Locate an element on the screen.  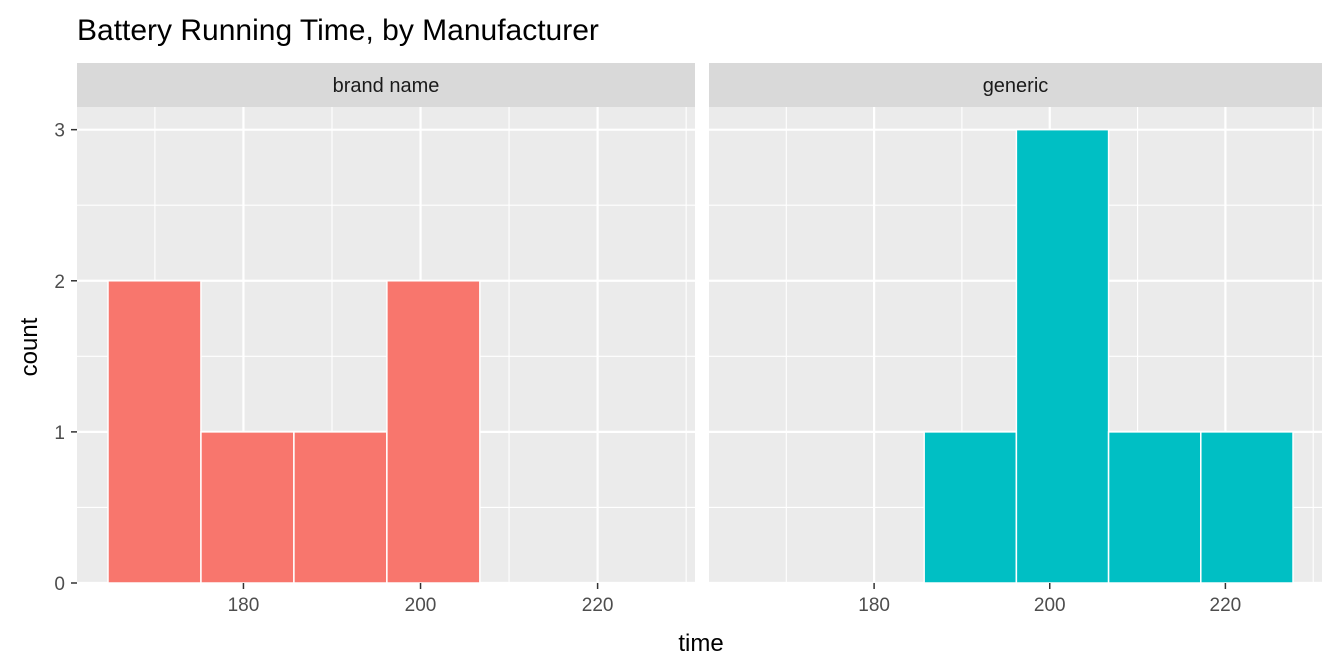
y-tick-label: 2 is located at coordinates (59, 282).